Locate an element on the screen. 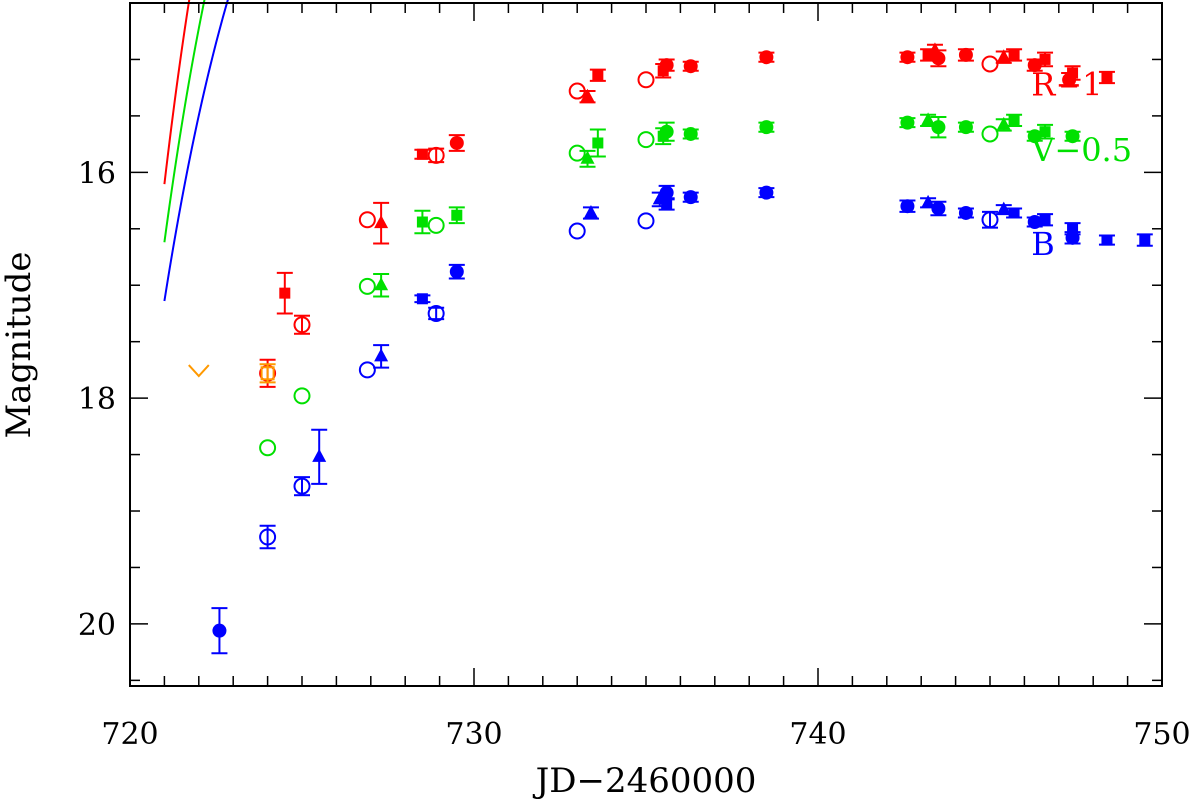 The image size is (1200, 805). x-tick-label: 740 is located at coordinates (817, 734).